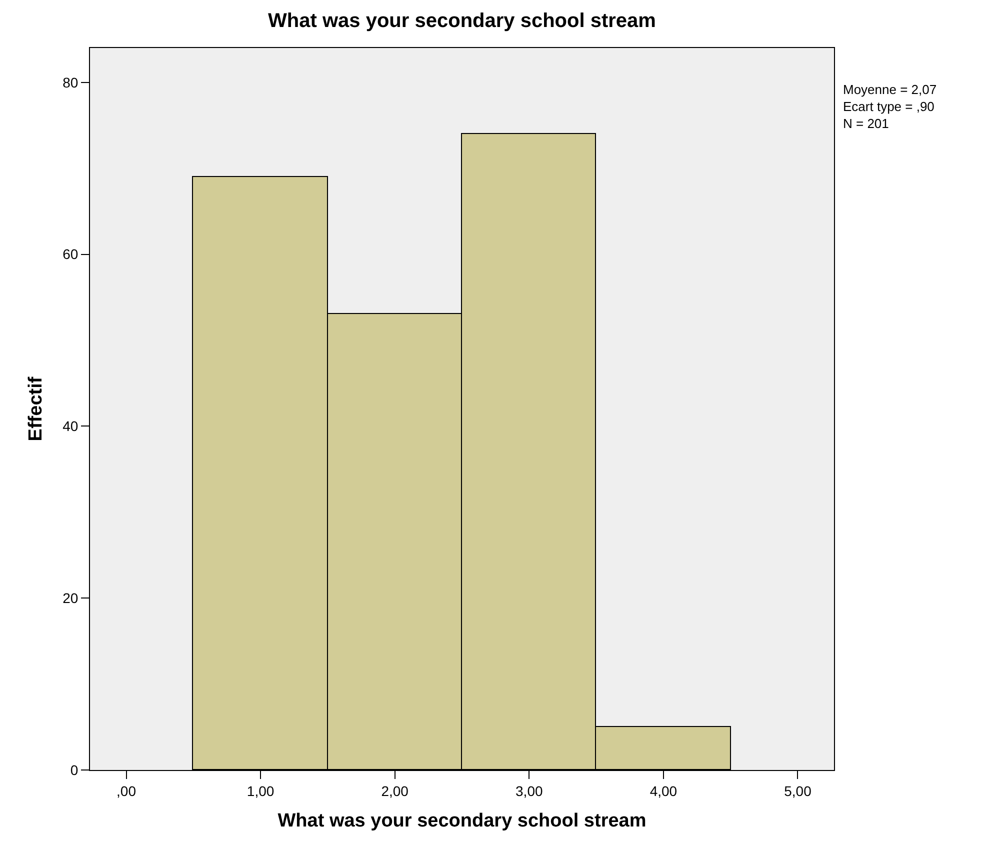 The image size is (989, 850). I want to click on y-axis-title: Effectif, so click(35, 409).